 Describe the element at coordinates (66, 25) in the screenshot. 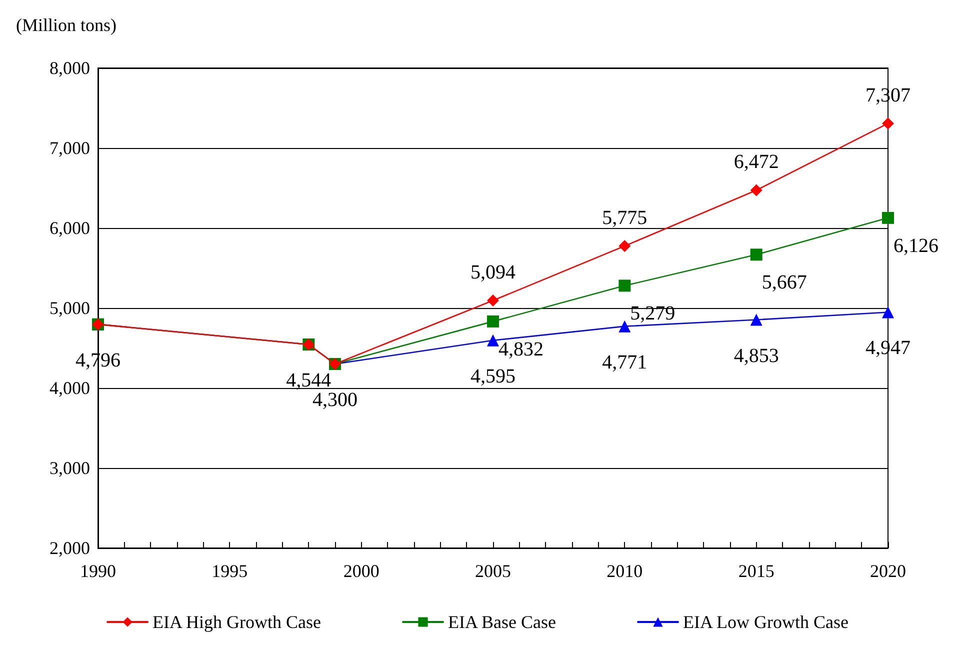

I see `y-axis-title: (Million tons)` at that location.